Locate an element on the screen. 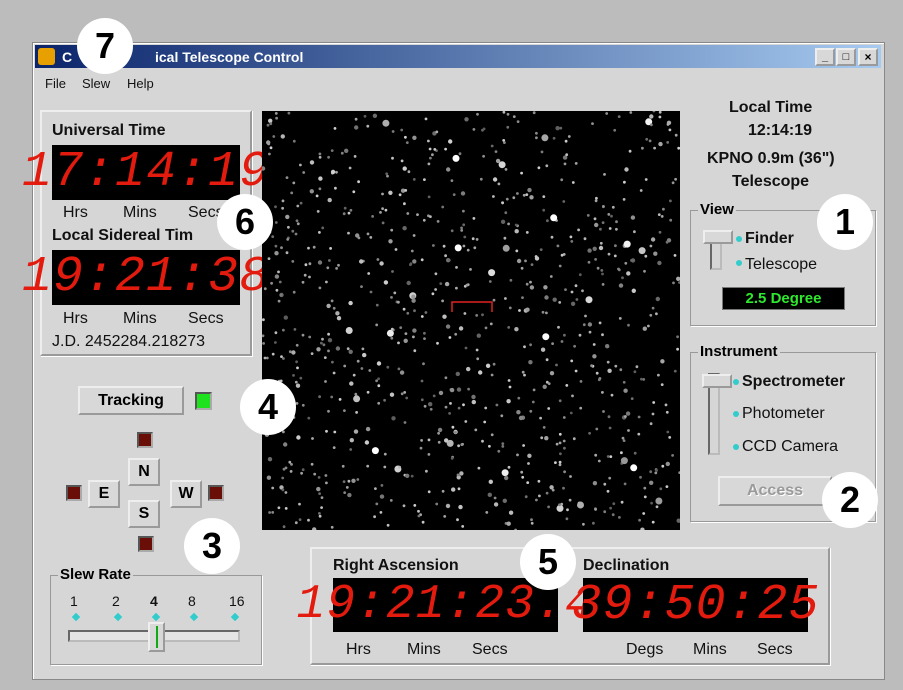  menu-item: File is located at coordinates (55, 83).